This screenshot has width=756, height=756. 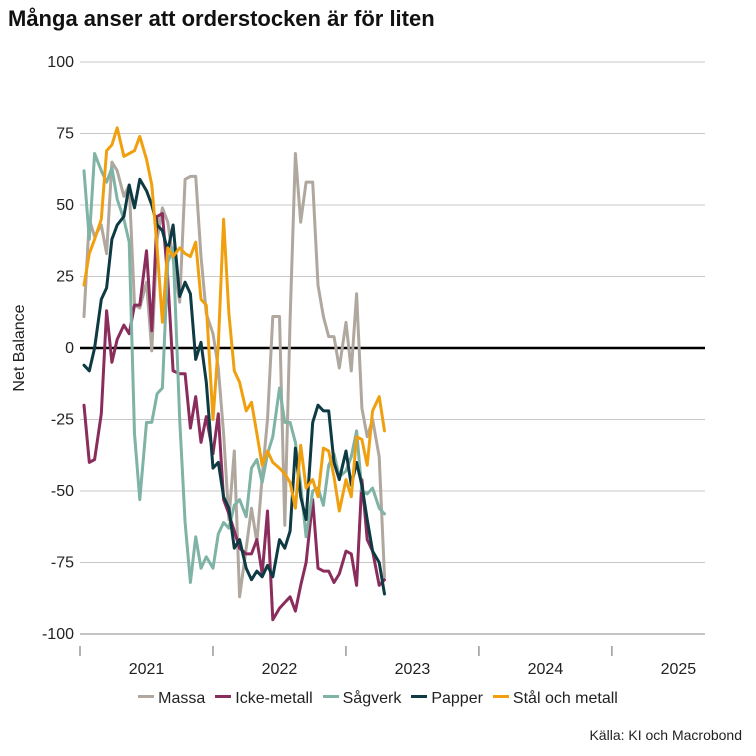 What do you see at coordinates (413, 669) in the screenshot?
I see `x-tick-label: 2023` at bounding box center [413, 669].